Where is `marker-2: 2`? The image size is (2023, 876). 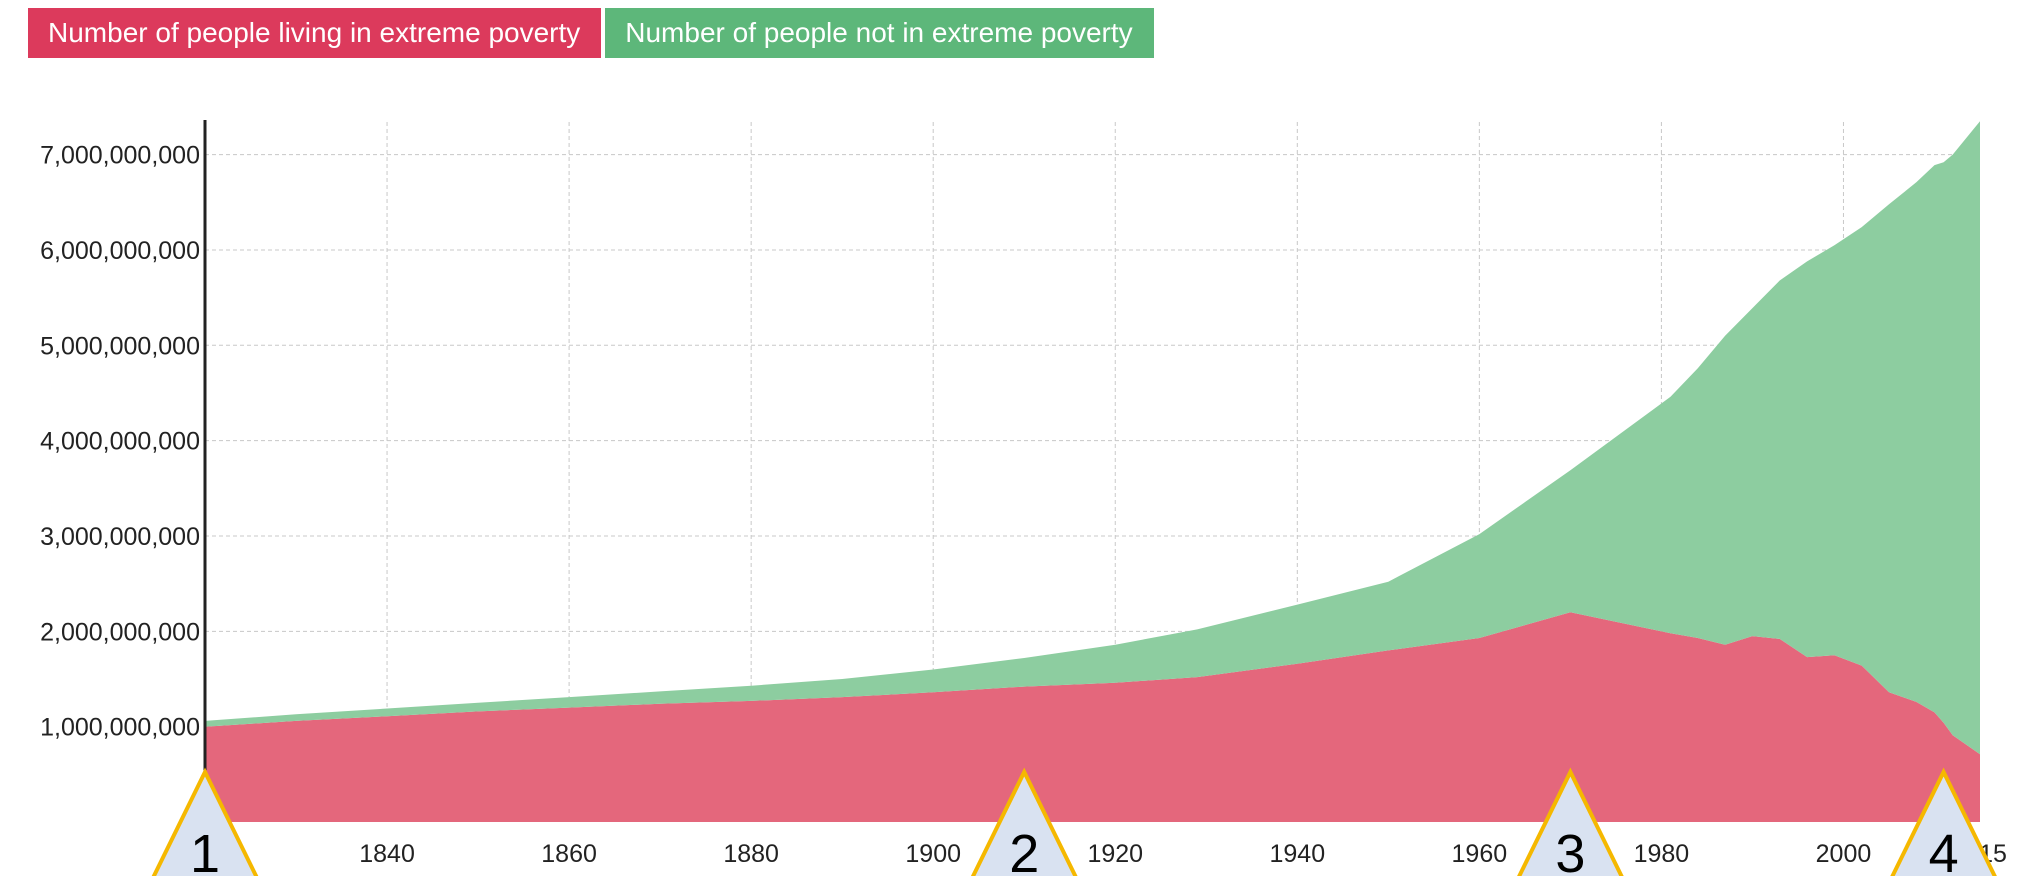
marker-2: 2 is located at coordinates (1024, 821).